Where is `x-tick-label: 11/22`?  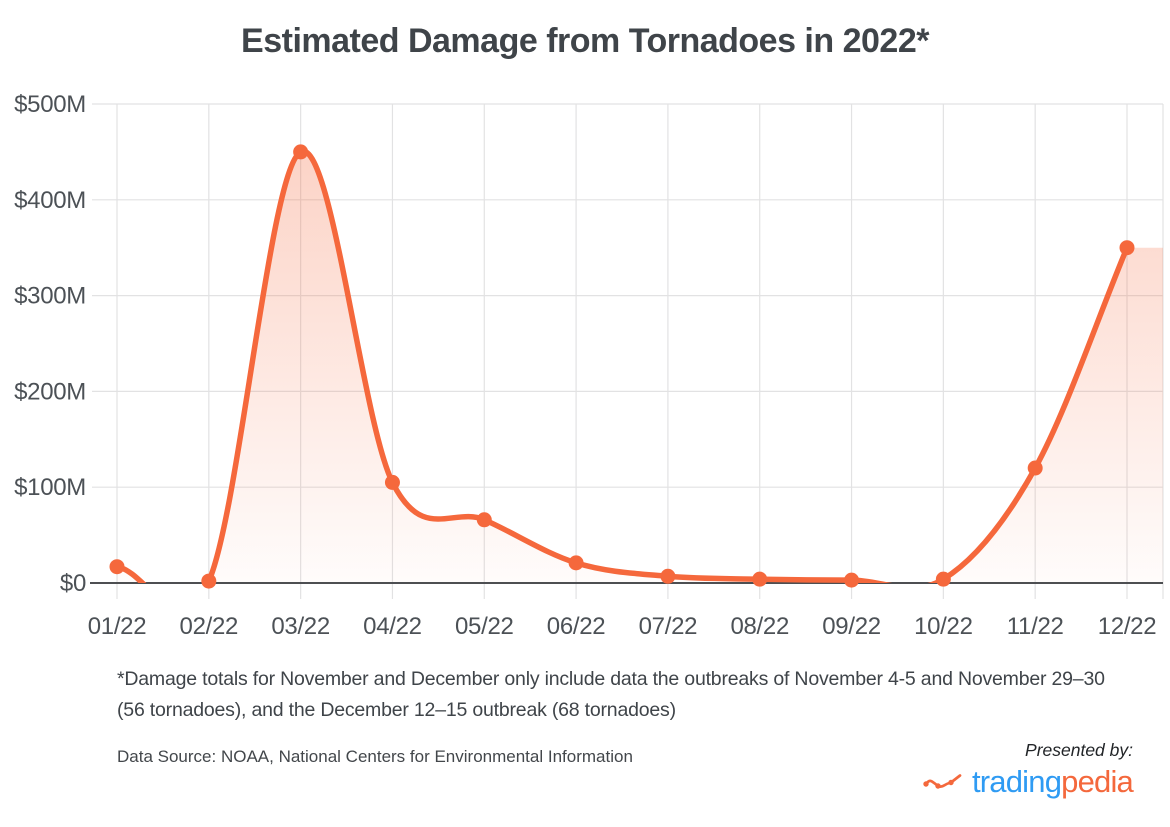
x-tick-label: 11/22 is located at coordinates (1035, 626).